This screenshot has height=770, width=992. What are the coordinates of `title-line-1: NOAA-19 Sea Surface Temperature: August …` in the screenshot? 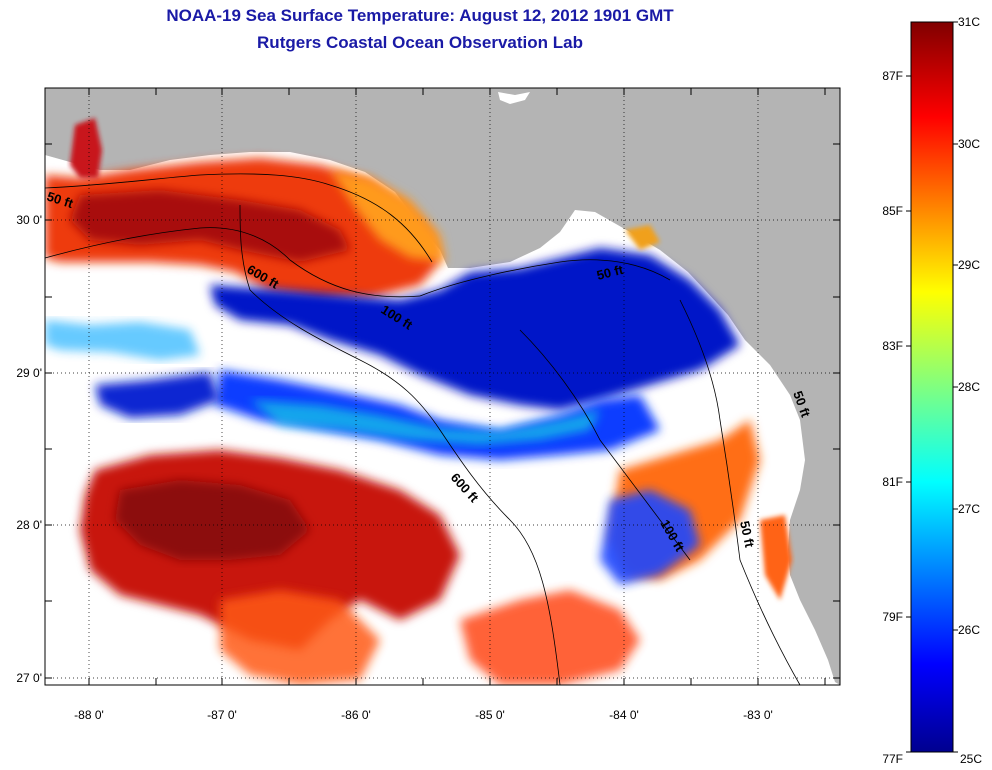 It's located at (420, 15).